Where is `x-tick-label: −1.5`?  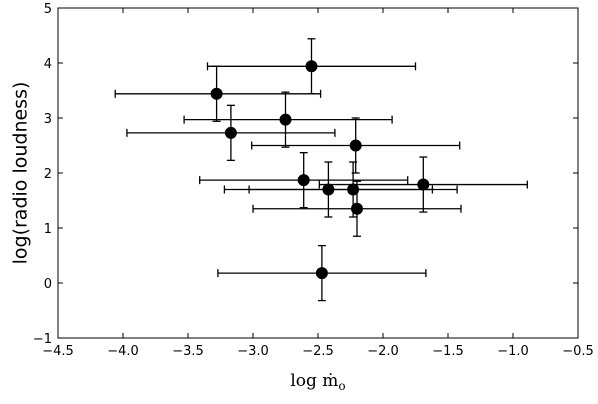
x-tick-label: −1.5 is located at coordinates (448, 351).